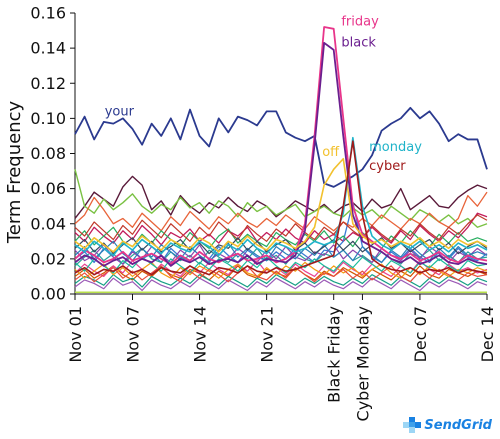  What do you see at coordinates (360, 21) in the screenshot?
I see `annotation-friday: friday` at bounding box center [360, 21].